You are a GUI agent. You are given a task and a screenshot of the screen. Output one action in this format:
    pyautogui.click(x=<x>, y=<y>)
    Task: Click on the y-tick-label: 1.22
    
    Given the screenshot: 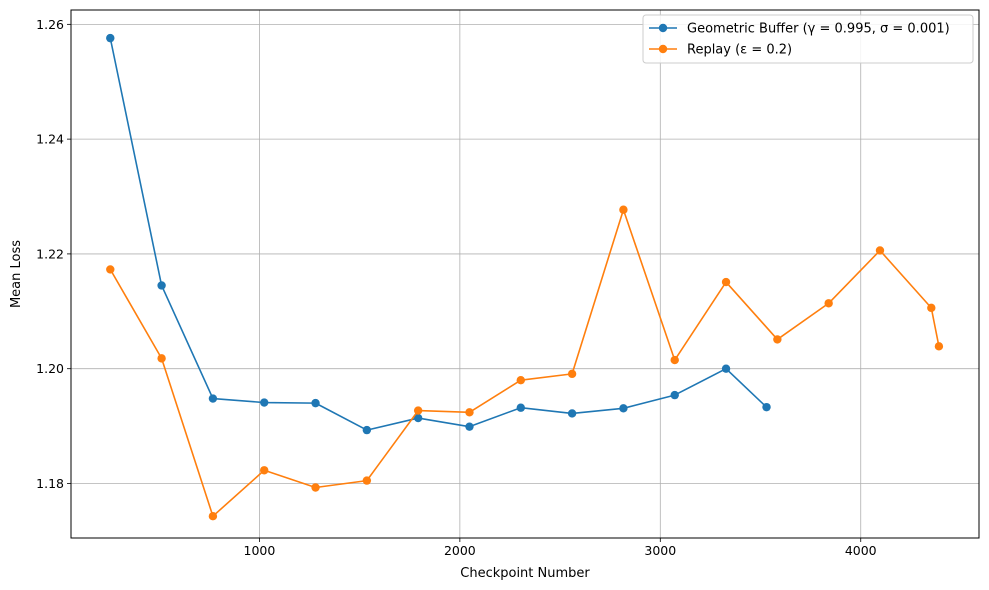 What is the action you would take?
    pyautogui.click(x=50, y=253)
    